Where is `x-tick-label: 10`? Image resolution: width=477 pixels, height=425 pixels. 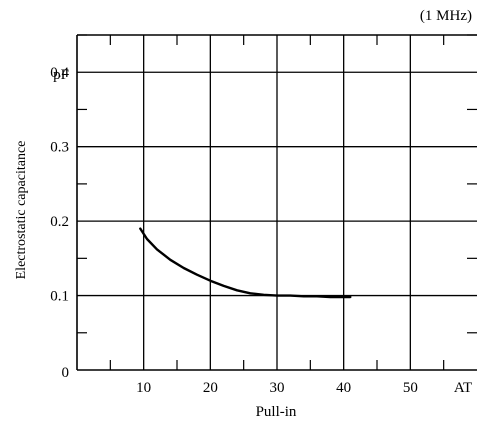
x-tick-label: 10 is located at coordinates (143, 388).